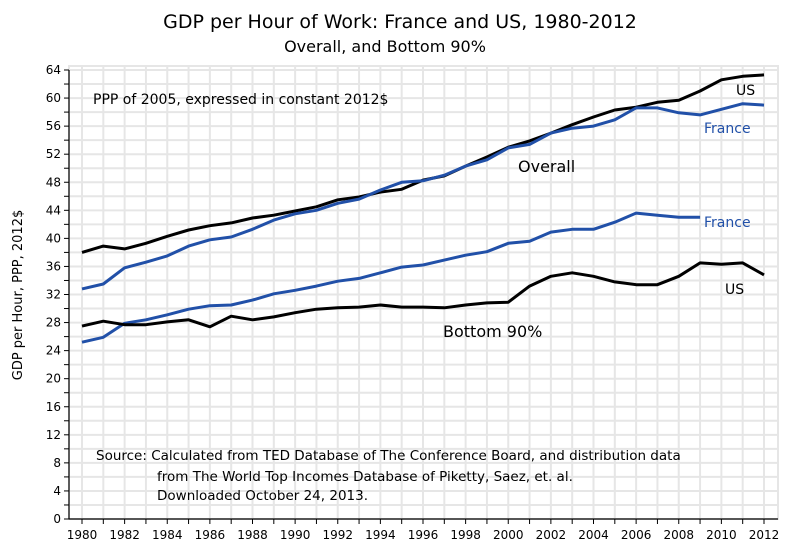 The width and height of the screenshot is (800, 550). Describe the element at coordinates (53, 323) in the screenshot. I see `y-tick-label: 28` at that location.